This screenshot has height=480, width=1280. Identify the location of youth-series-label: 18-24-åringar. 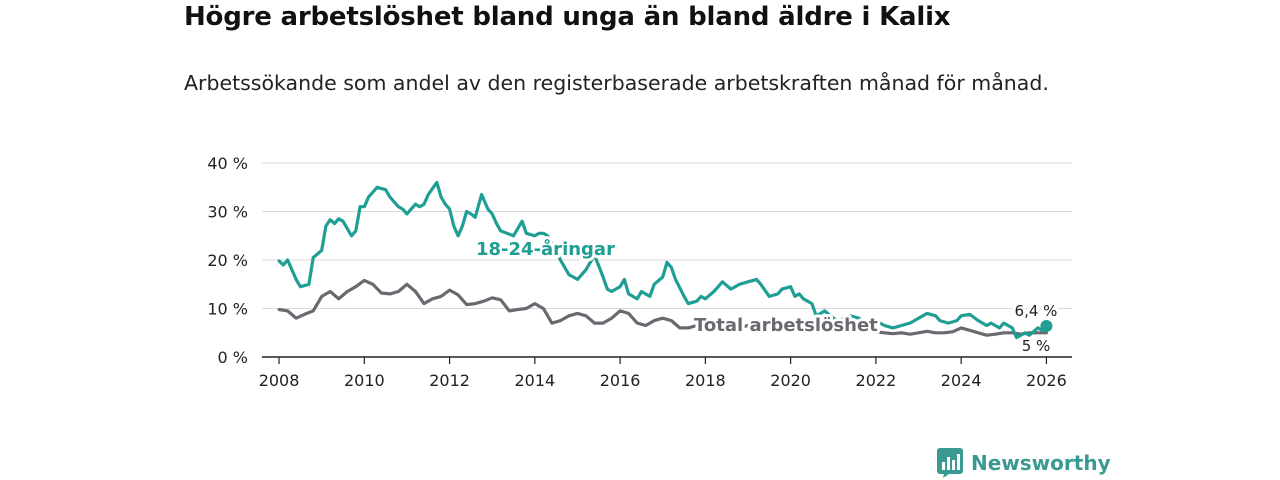
(545, 249).